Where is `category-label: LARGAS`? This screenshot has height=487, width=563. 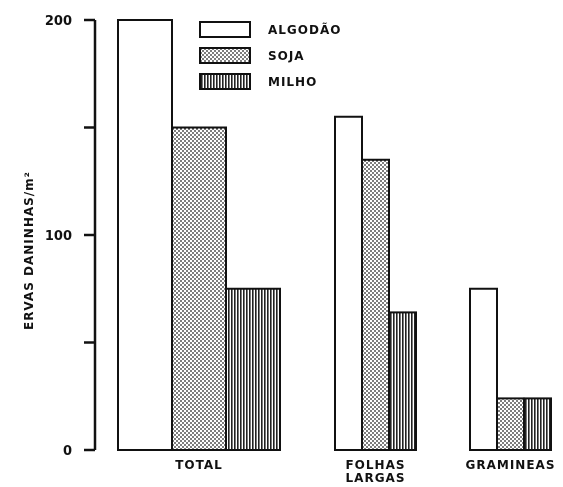 category-label: LARGAS is located at coordinates (376, 478).